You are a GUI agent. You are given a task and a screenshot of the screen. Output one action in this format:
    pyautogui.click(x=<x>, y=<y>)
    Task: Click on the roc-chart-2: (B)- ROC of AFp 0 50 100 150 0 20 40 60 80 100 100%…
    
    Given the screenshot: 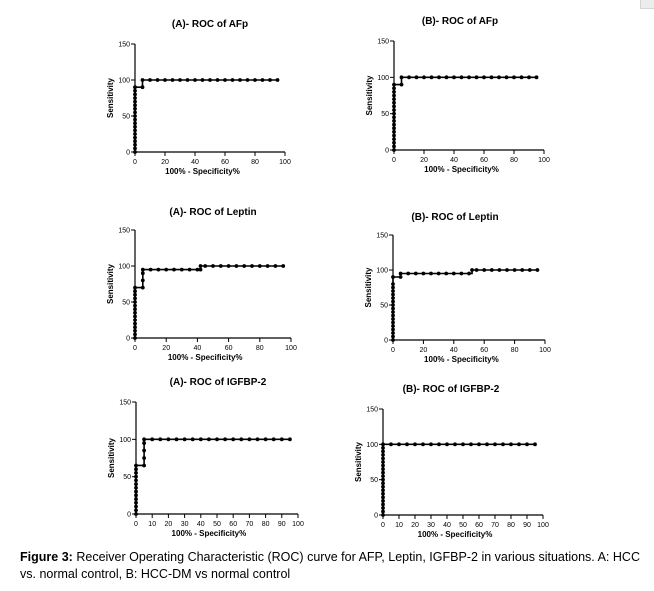 What is the action you would take?
    pyautogui.click(x=457, y=95)
    